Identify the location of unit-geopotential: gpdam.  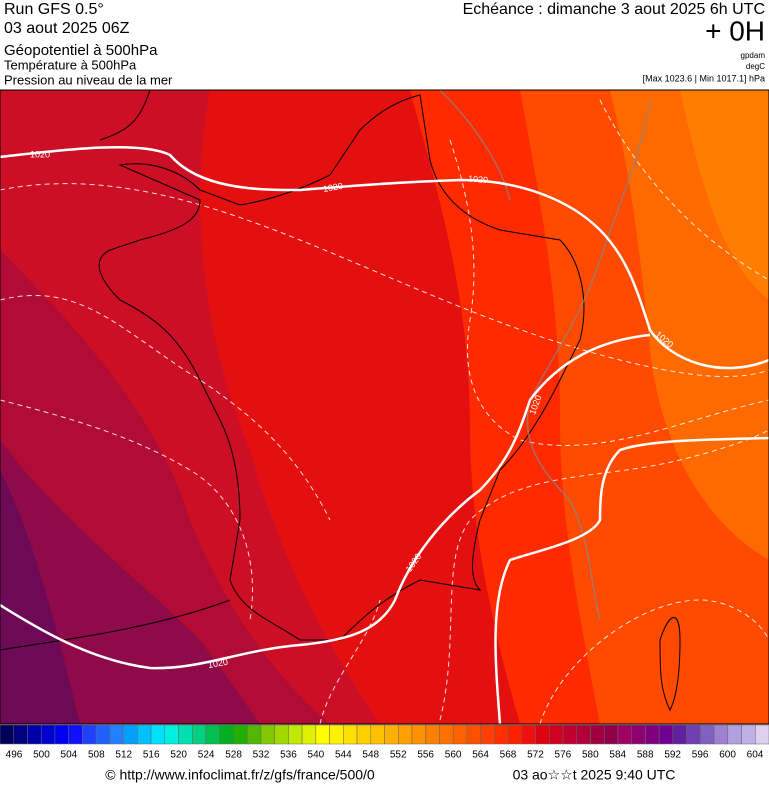
(753, 55).